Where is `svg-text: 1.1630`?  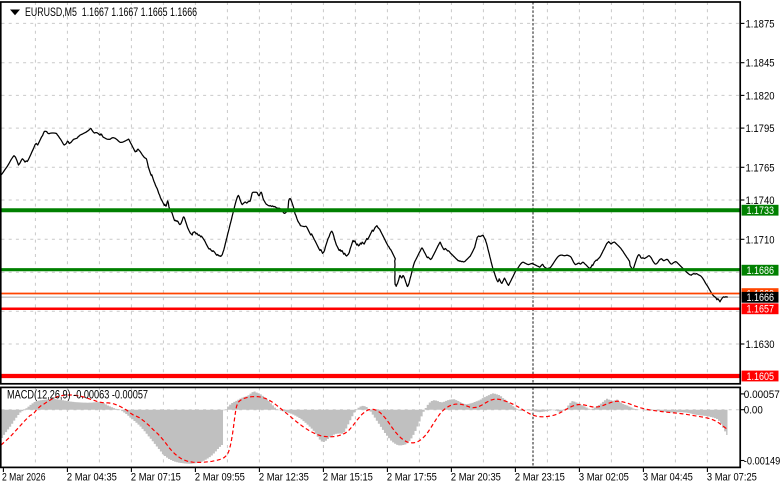
svg-text: 1.1630 is located at coordinates (760, 345).